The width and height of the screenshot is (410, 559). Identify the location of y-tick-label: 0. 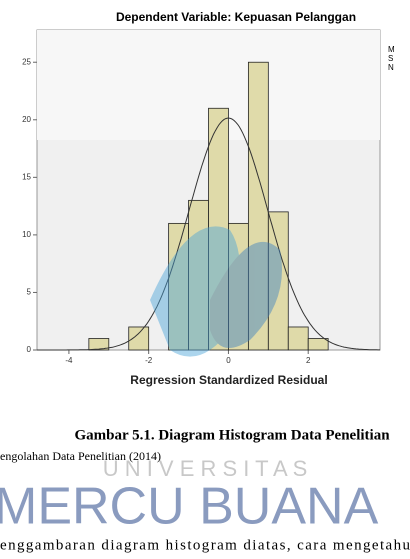
(29, 349).